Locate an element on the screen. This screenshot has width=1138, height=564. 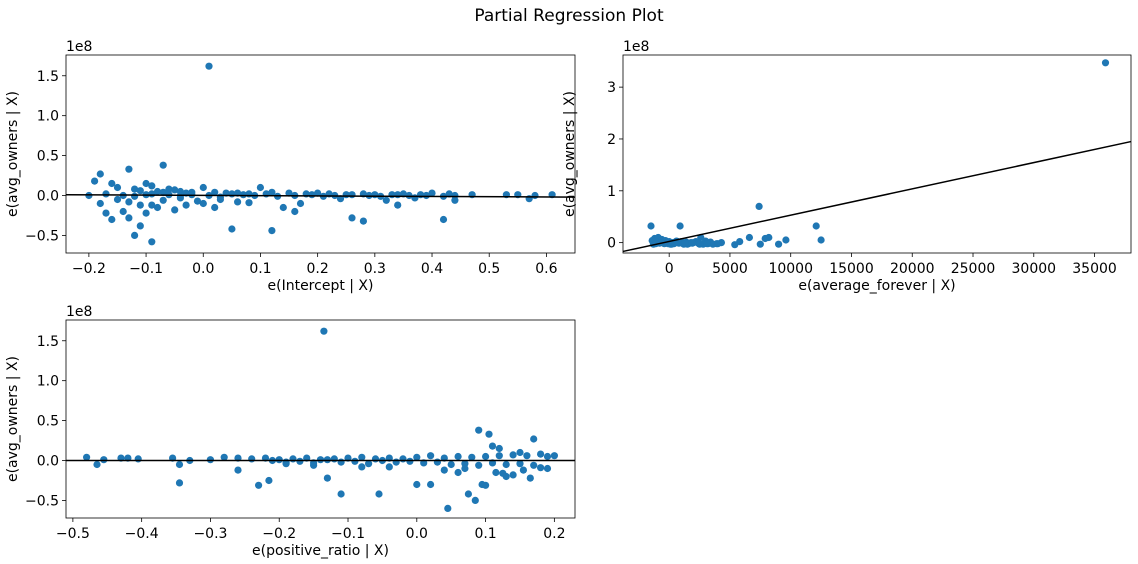
y-tick-label: 2 is located at coordinates (611, 140).